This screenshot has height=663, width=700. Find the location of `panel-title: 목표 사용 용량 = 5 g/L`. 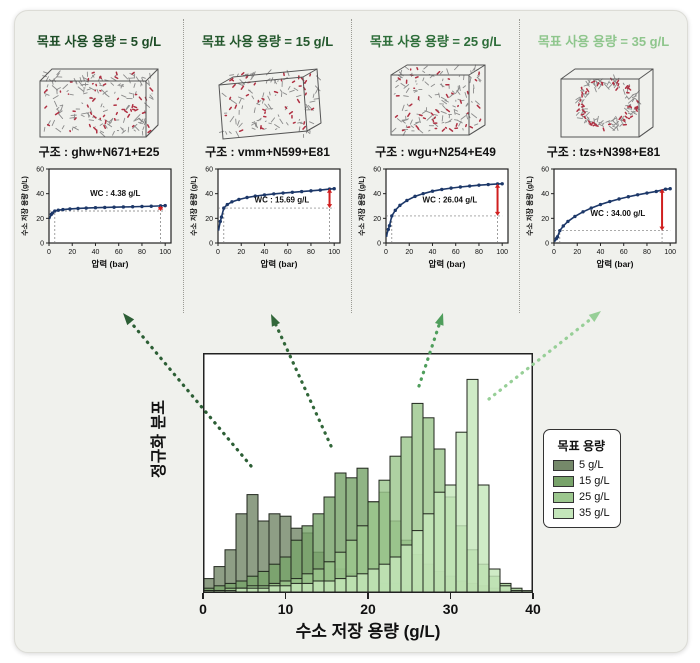

panel-title: 목표 사용 용량 = 5 g/L is located at coordinates (99, 41).